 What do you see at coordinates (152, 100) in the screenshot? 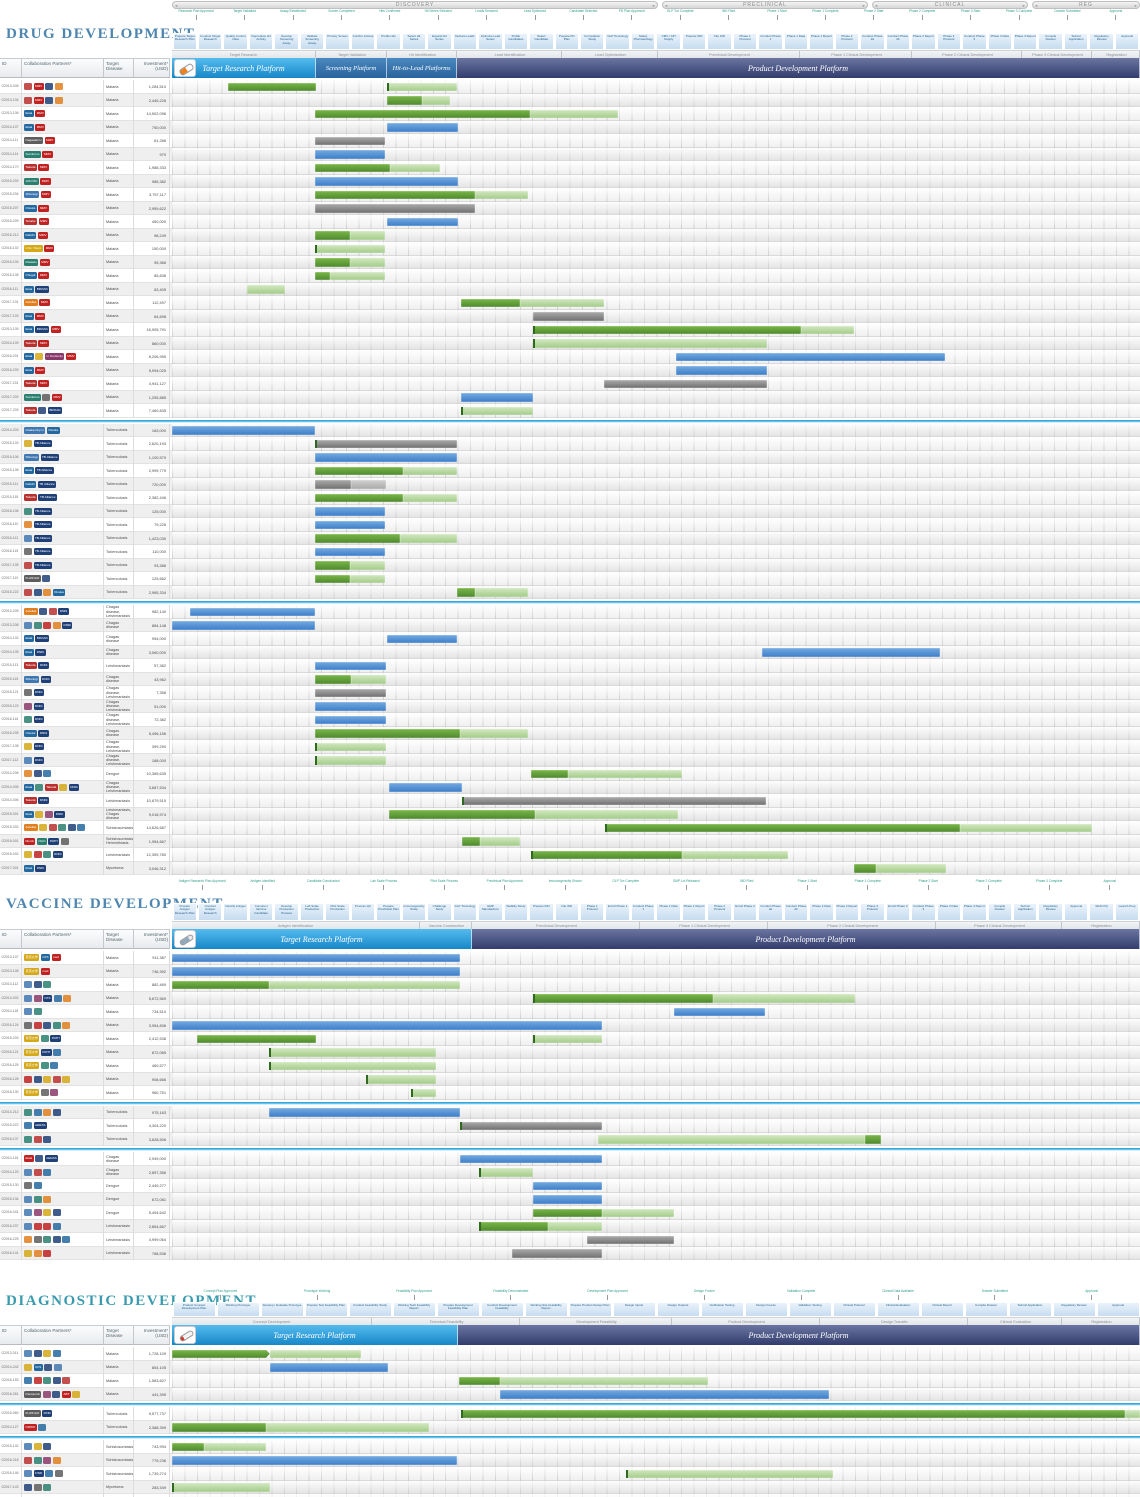
I see `row-investment-cell: 2,445,226` at bounding box center [152, 100].